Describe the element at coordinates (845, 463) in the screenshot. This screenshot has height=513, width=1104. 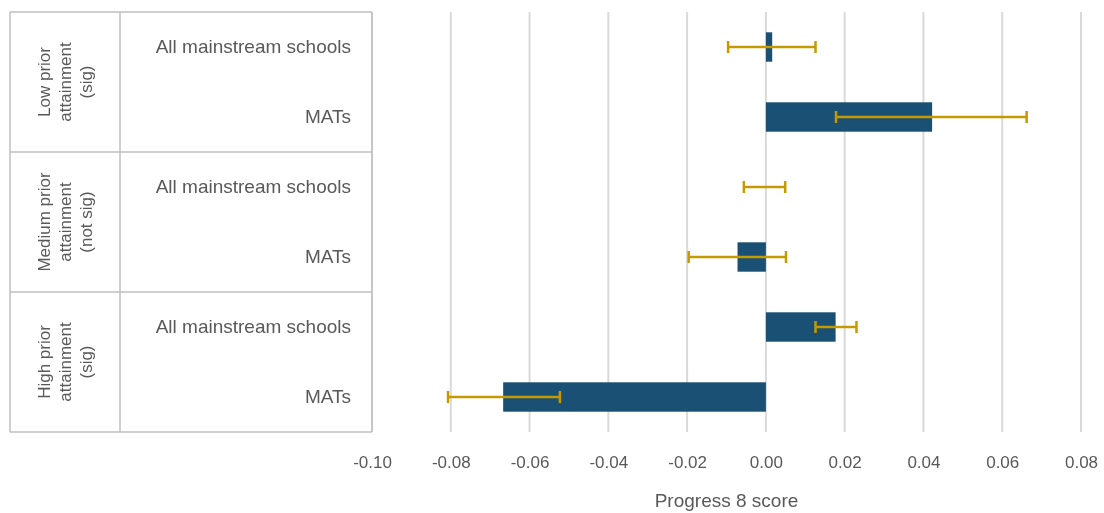
I see `x-tick-label: 0.02` at that location.